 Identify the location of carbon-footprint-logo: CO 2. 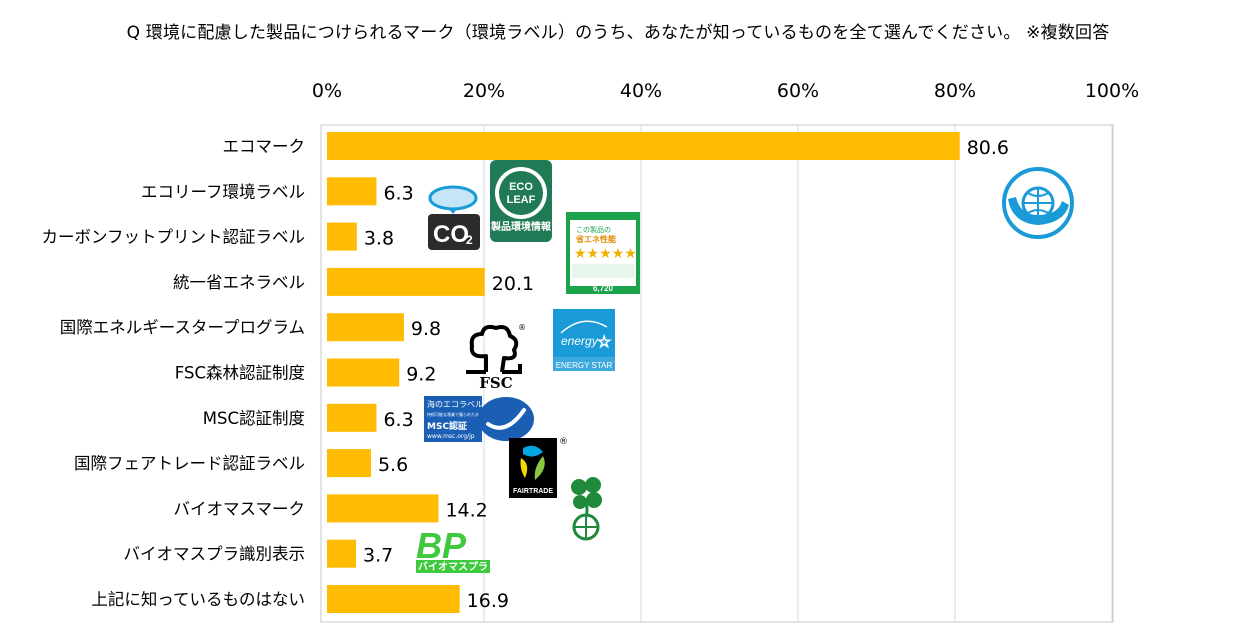
(454, 217).